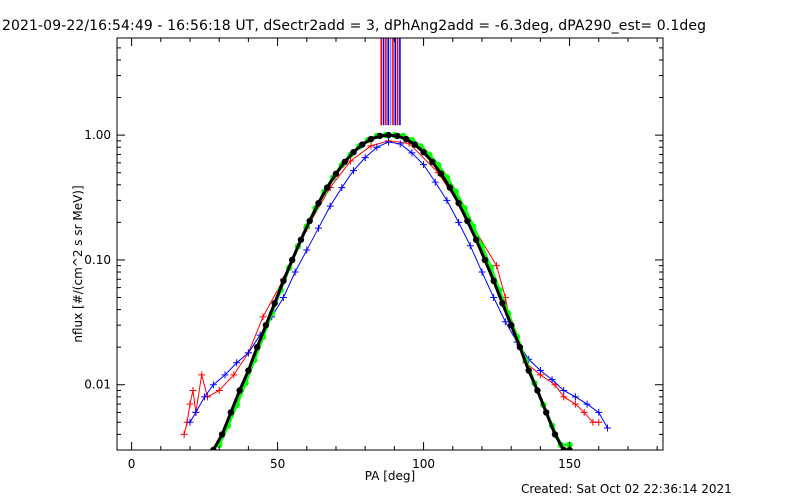 The width and height of the screenshot is (800, 500). I want to click on x-tick-label: 150, so click(569, 464).